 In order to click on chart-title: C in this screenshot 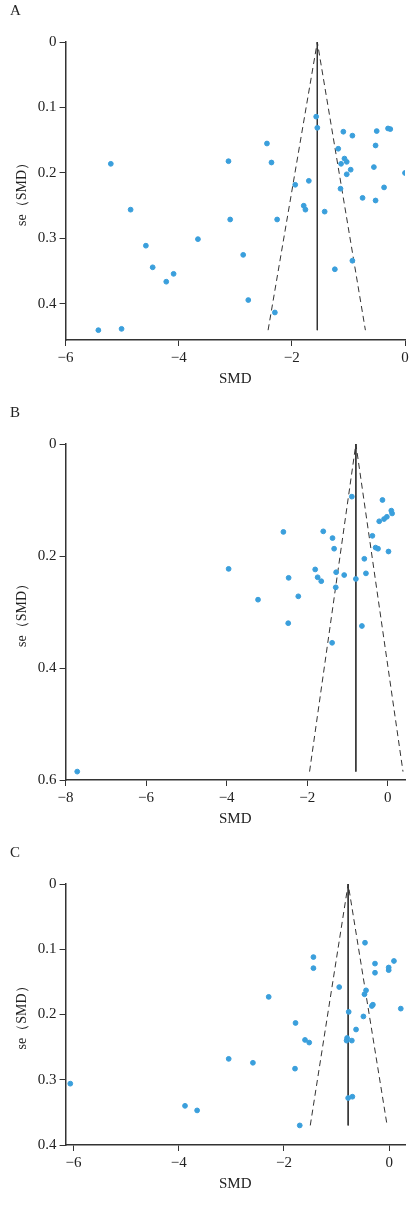, I will do `click(15, 851)`.